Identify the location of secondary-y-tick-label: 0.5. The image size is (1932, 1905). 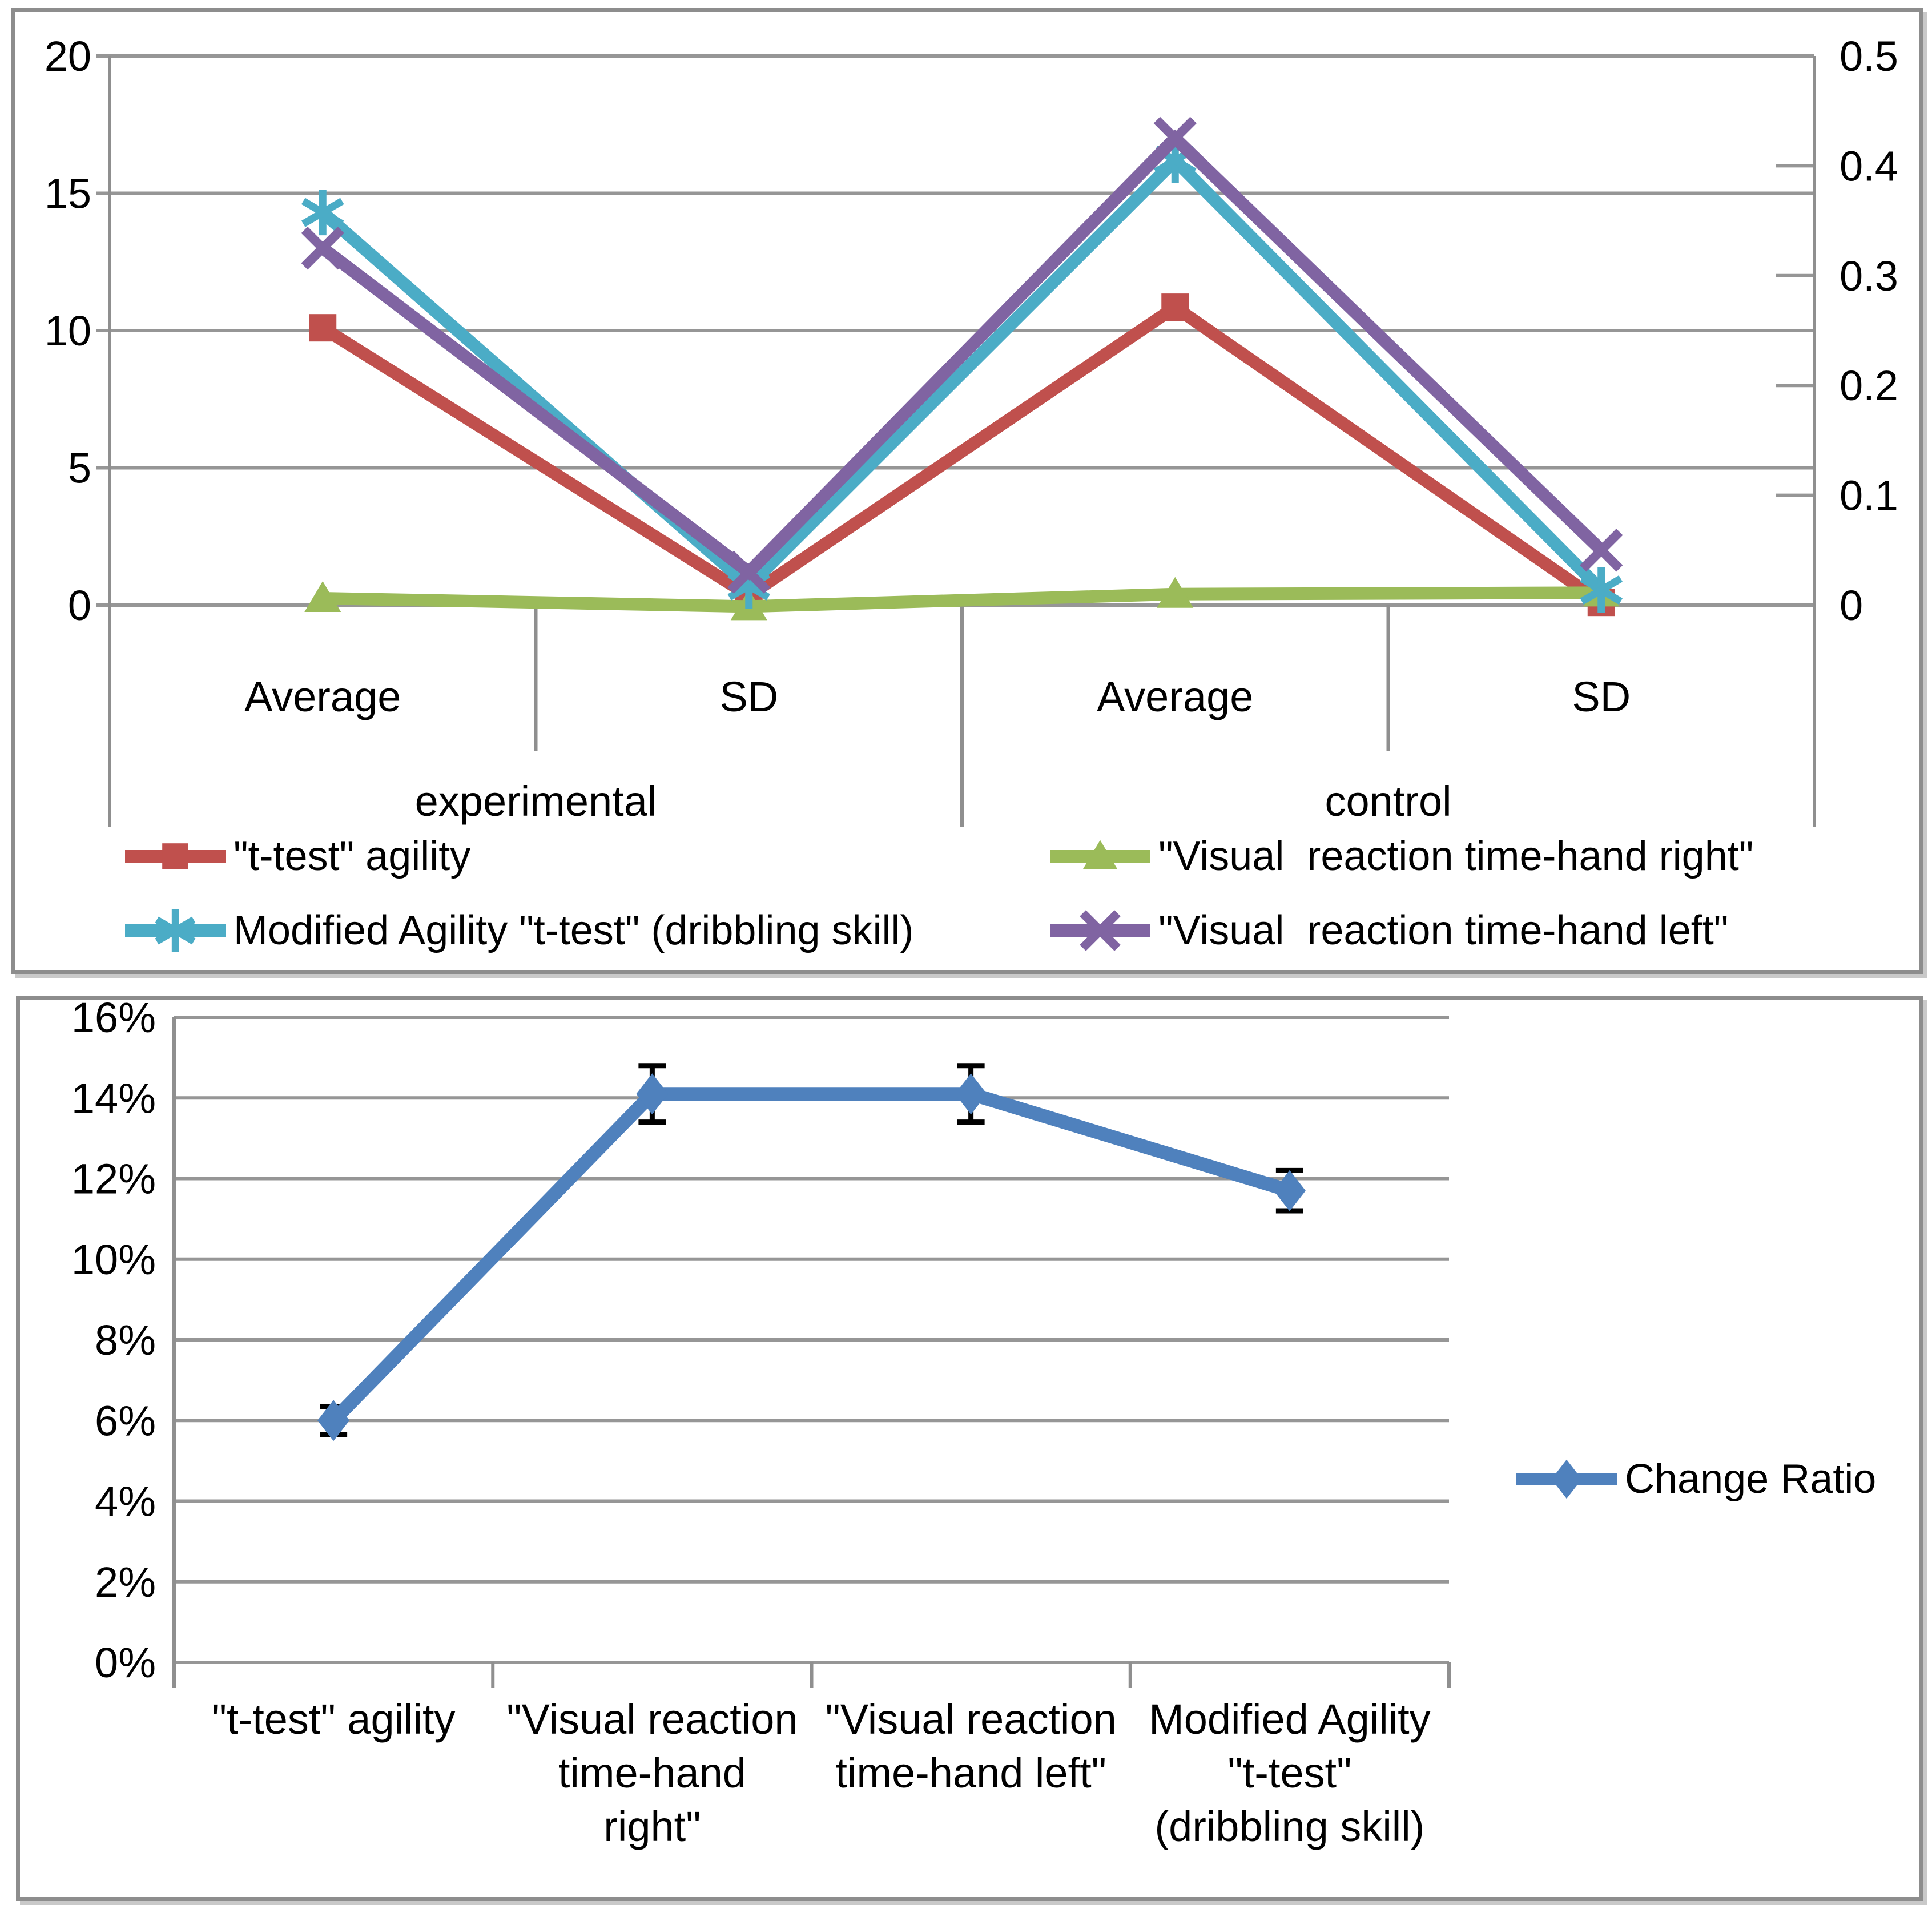
(1869, 56).